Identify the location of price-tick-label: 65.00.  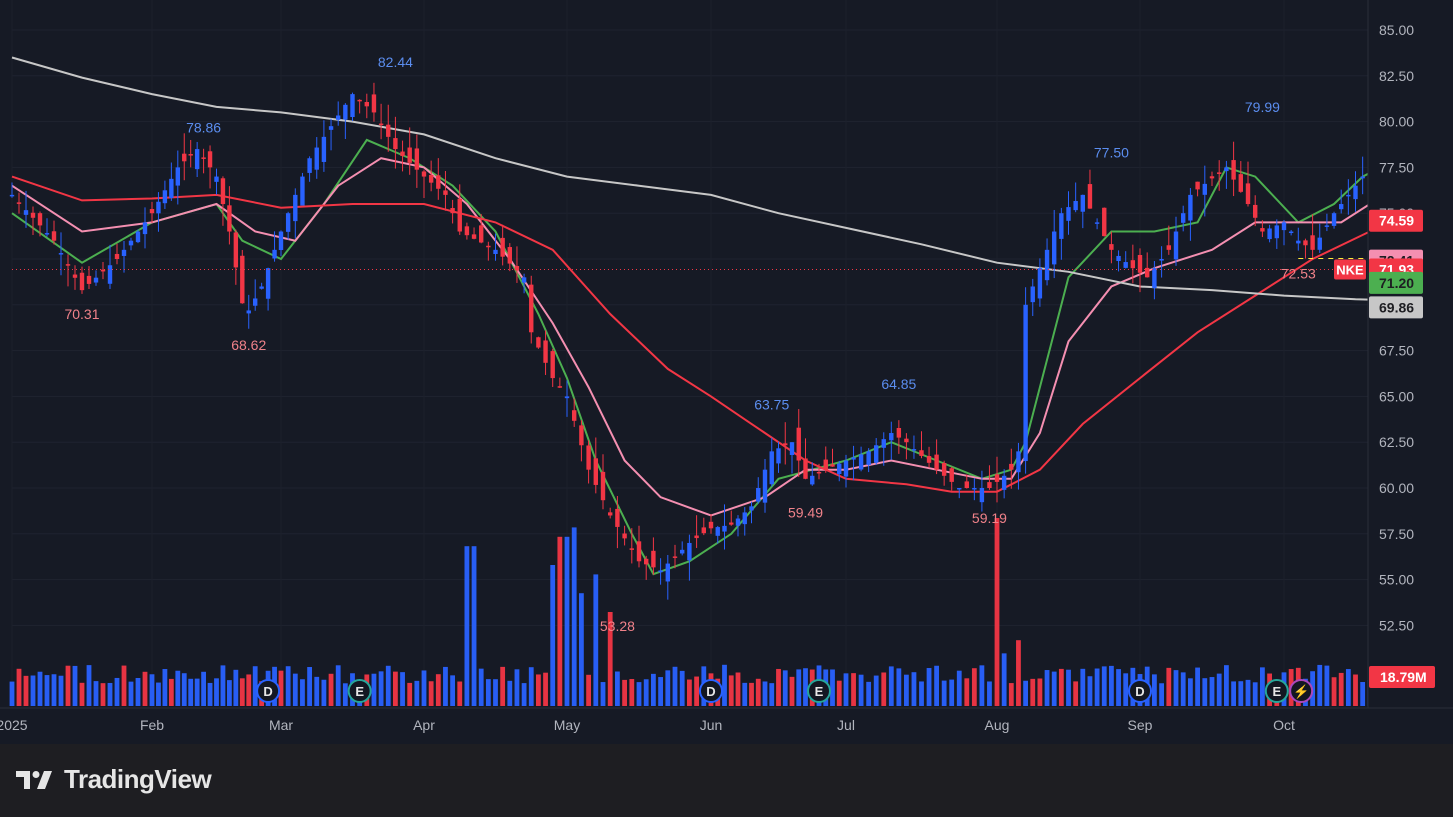
(1396, 396).